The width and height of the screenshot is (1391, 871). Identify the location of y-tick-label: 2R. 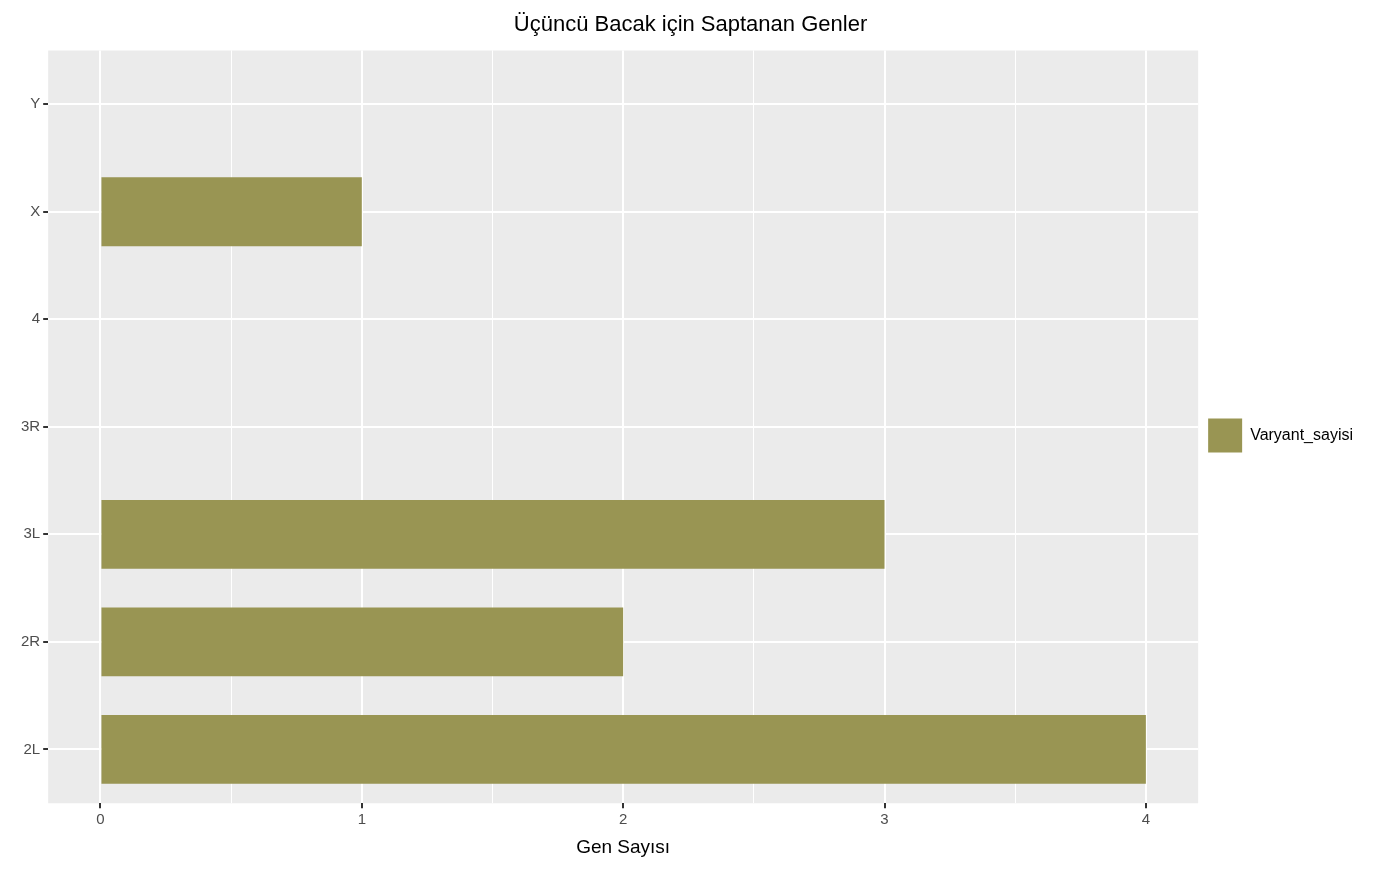
(30, 641).